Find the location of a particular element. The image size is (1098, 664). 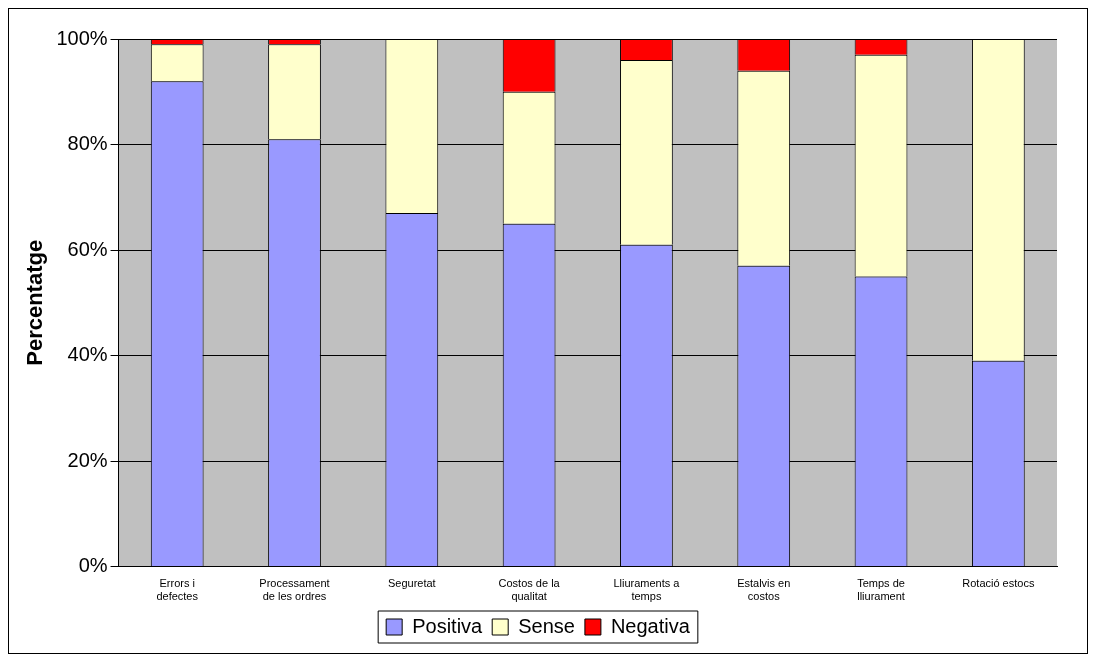

y-tick-label: 80% is located at coordinates (87, 143).